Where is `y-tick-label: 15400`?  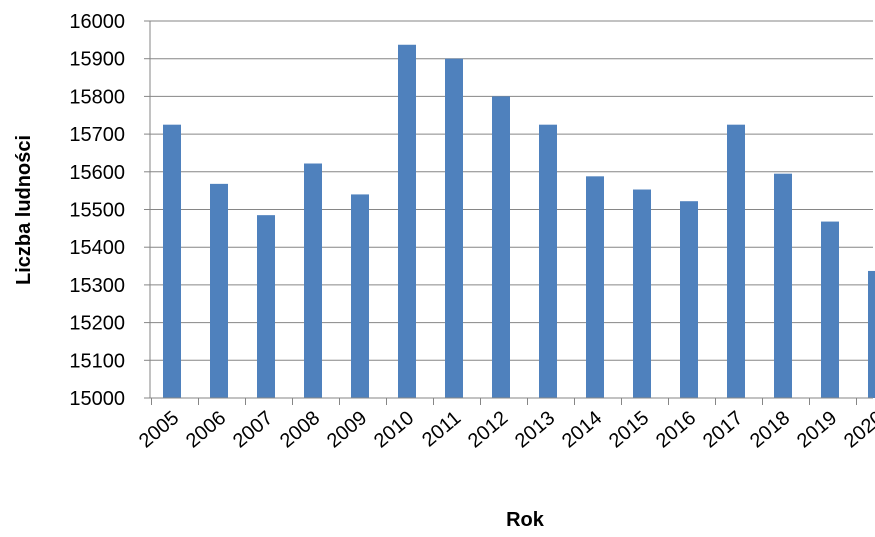
y-tick-label: 15400 is located at coordinates (97, 248).